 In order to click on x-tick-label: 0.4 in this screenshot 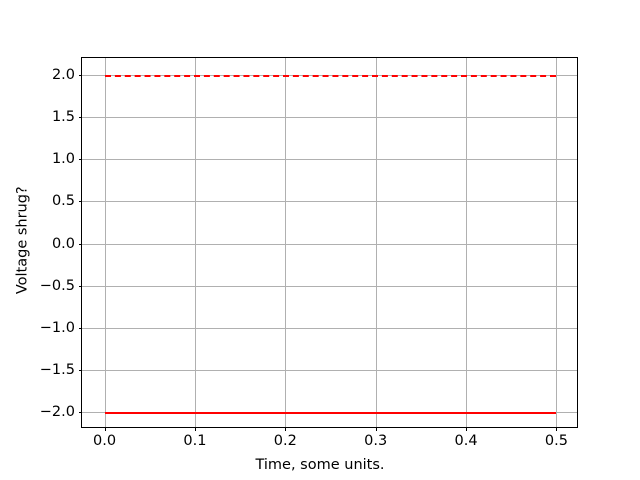, I will do `click(466, 441)`.